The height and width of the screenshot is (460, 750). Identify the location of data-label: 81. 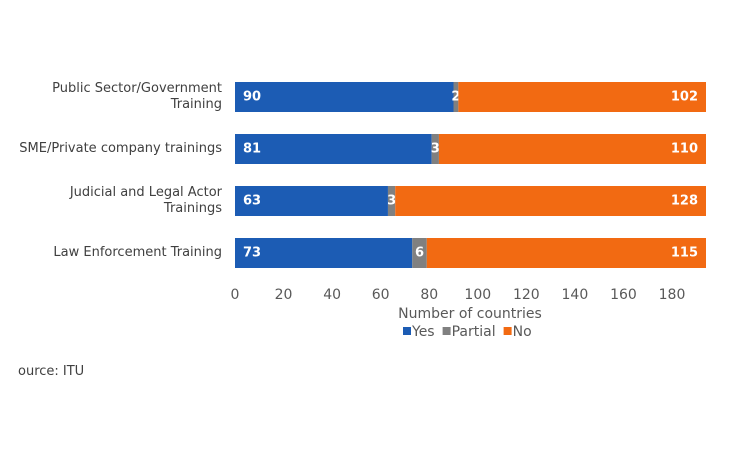
(252, 149).